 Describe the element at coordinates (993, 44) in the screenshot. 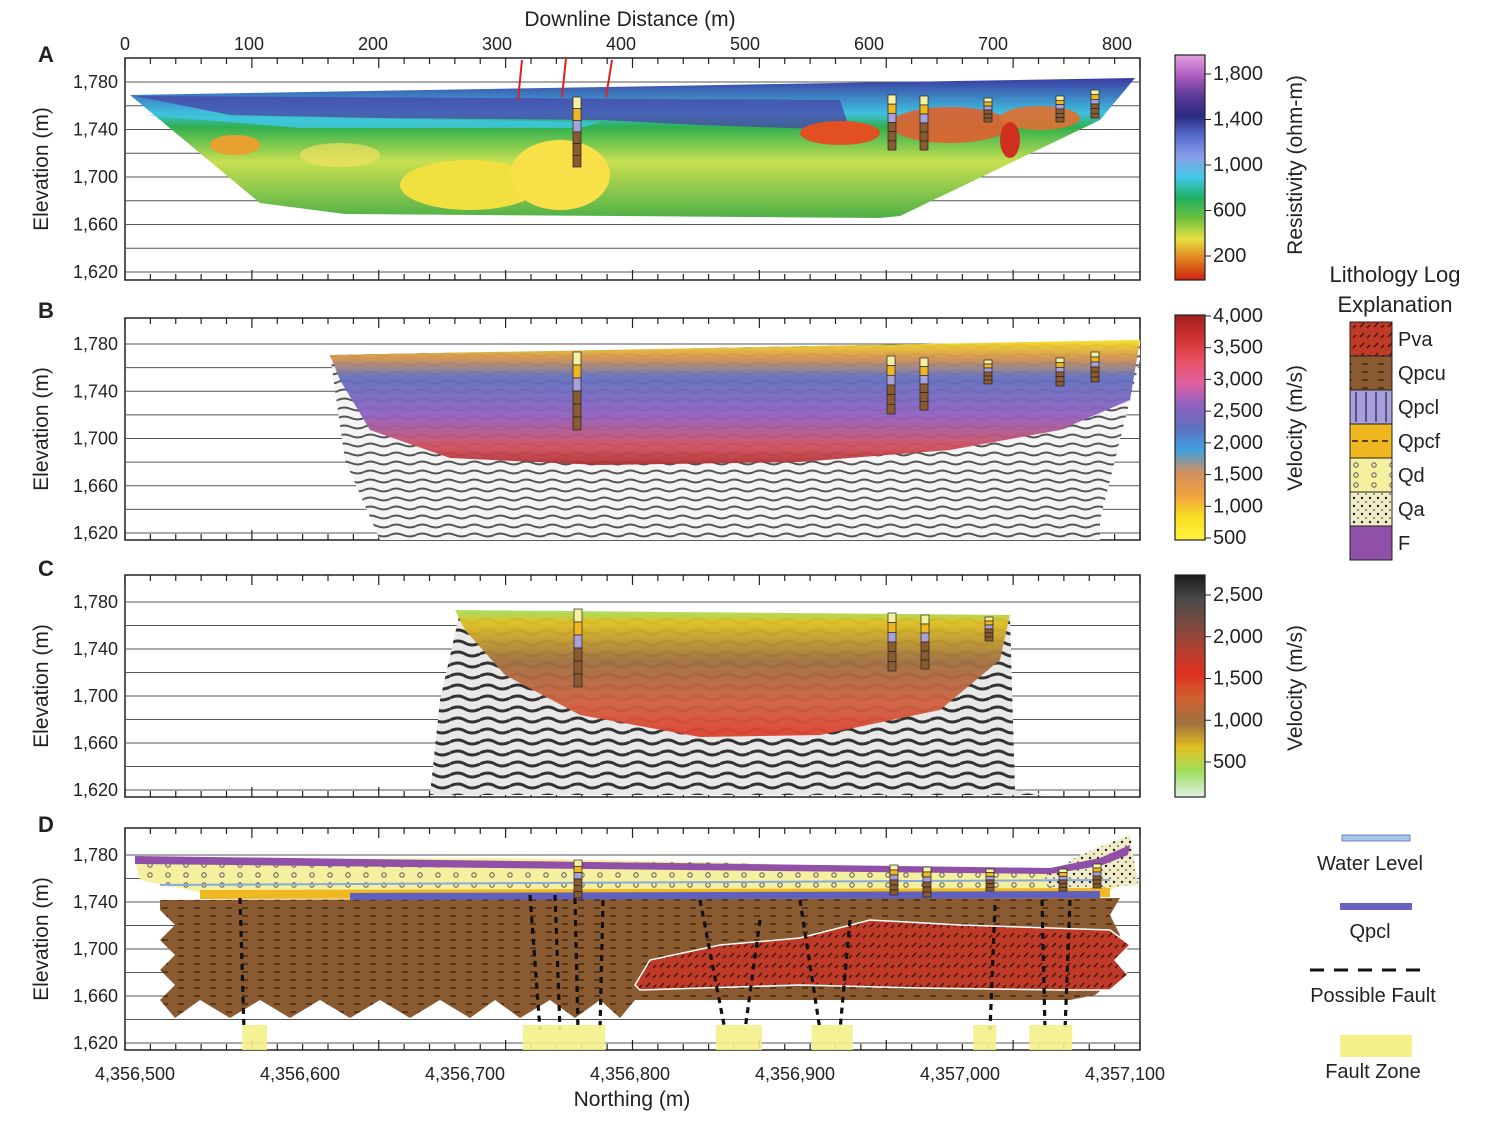

I see `top-tick-label: 700` at that location.